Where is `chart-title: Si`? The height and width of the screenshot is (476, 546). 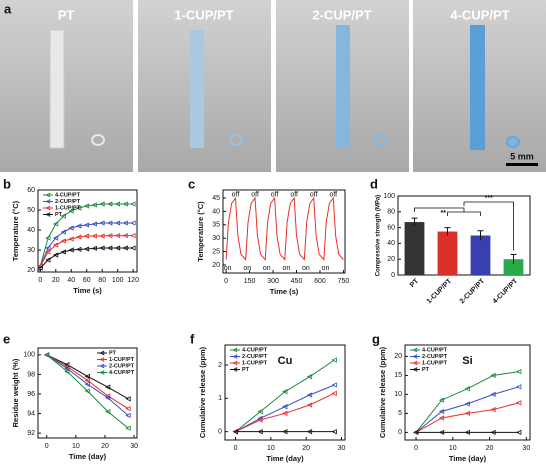
chart-title: Si is located at coordinates (467, 361).